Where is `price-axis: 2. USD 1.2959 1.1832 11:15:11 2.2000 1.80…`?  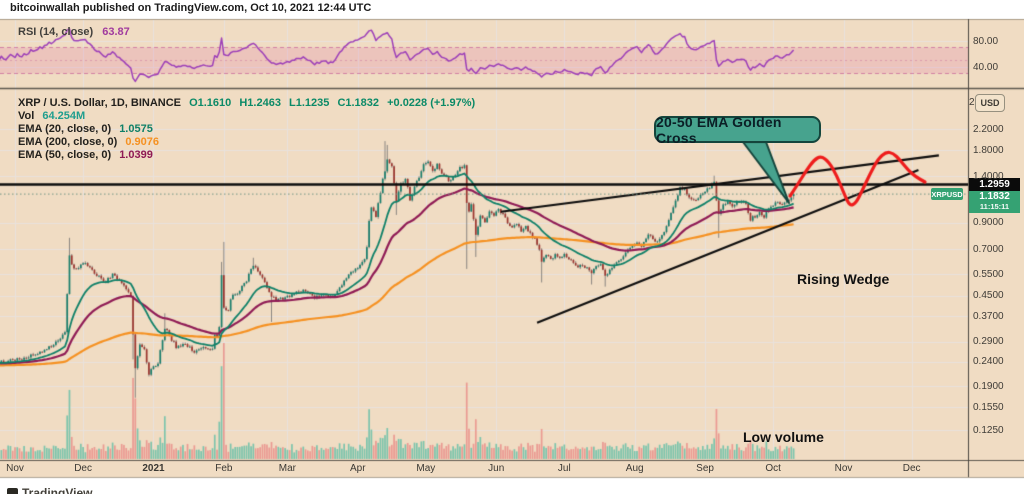 price-axis: 2. USD 1.2959 1.1832 11:15:11 2.2000 1.80… is located at coordinates (996, 248).